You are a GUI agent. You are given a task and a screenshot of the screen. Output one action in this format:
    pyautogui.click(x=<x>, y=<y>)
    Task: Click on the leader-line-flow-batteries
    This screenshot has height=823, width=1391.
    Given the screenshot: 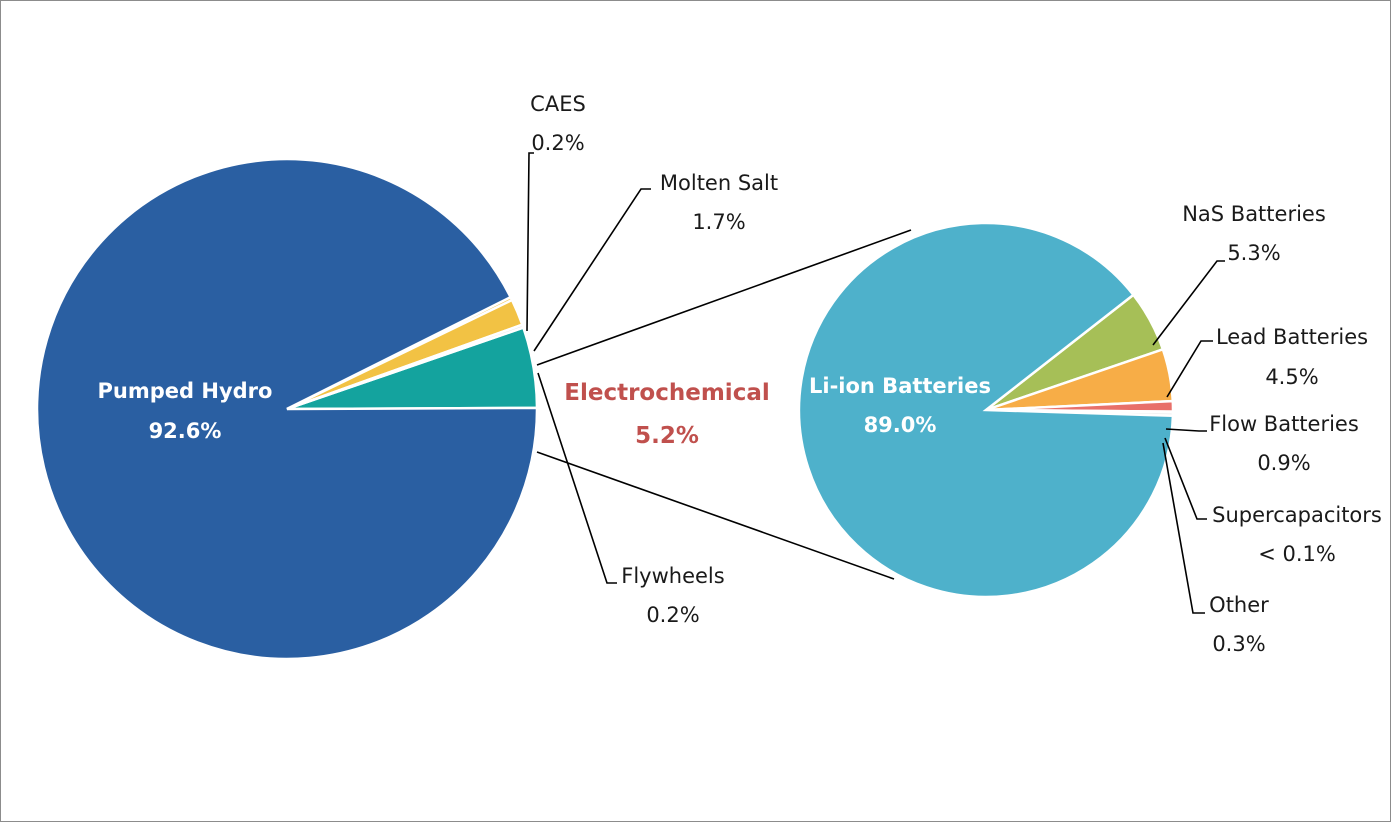 What is the action you would take?
    pyautogui.click(x=1186, y=430)
    